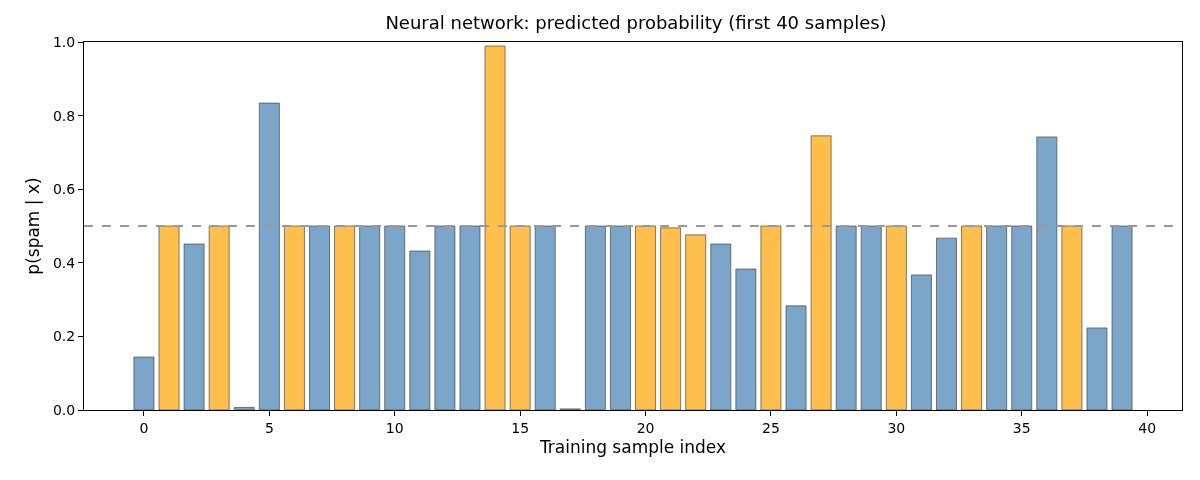  I want to click on x-tick-label: 10, so click(394, 427).